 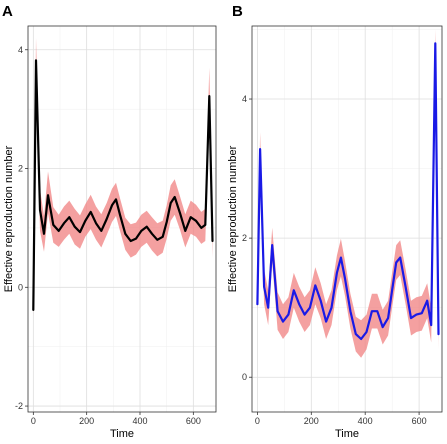 What do you see at coordinates (237, 11) in the screenshot?
I see `panel-label: B` at bounding box center [237, 11].